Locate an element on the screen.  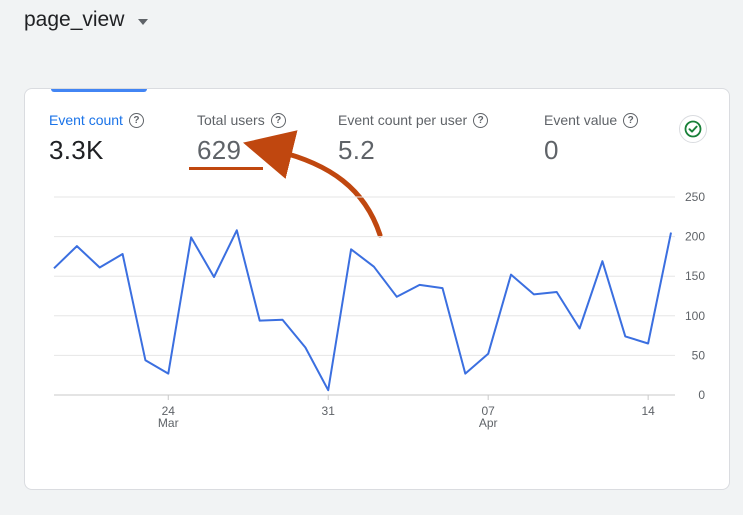
metric-value: 629 is located at coordinates (219, 150).